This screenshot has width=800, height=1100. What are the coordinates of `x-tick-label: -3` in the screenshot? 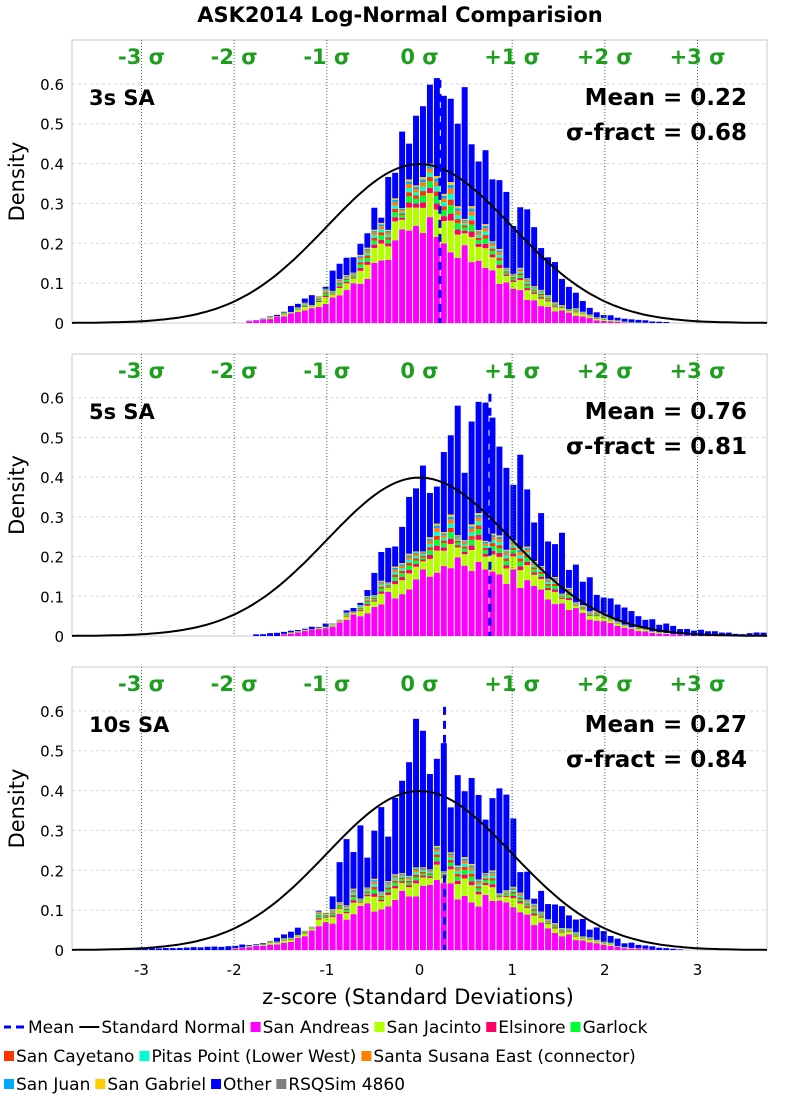 It's located at (141, 970).